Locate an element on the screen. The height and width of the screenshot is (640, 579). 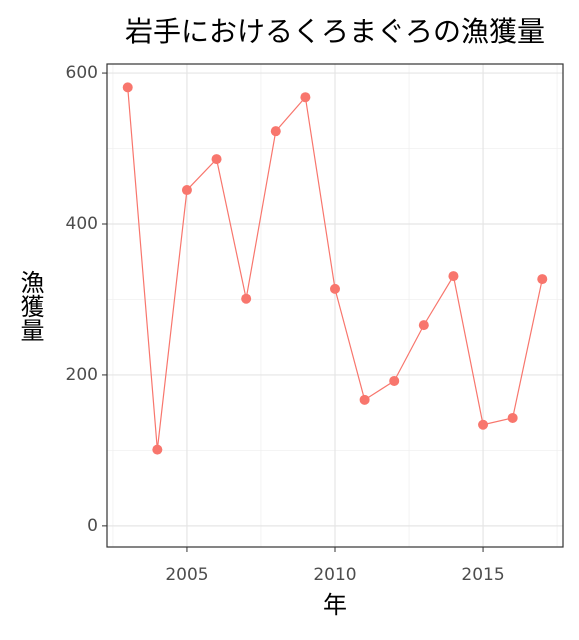
y-tick-label: 200 is located at coordinates (82, 375).